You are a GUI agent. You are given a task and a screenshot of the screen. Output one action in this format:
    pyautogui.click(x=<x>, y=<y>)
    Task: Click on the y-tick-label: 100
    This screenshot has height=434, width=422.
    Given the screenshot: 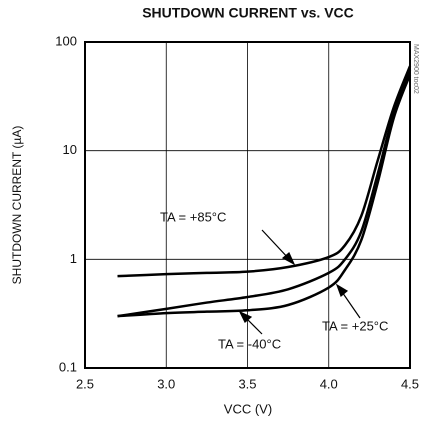 What is the action you would take?
    pyautogui.click(x=66, y=40)
    